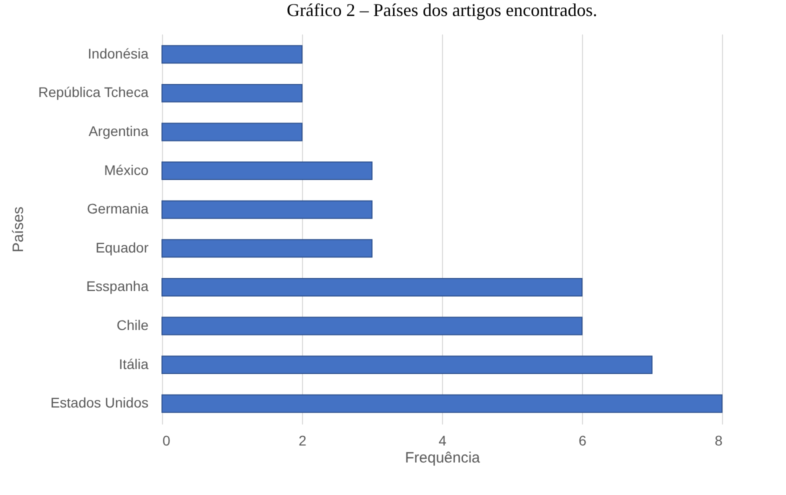 The width and height of the screenshot is (786, 495). What do you see at coordinates (118, 208) in the screenshot?
I see `y-tick-label: Germania` at bounding box center [118, 208].